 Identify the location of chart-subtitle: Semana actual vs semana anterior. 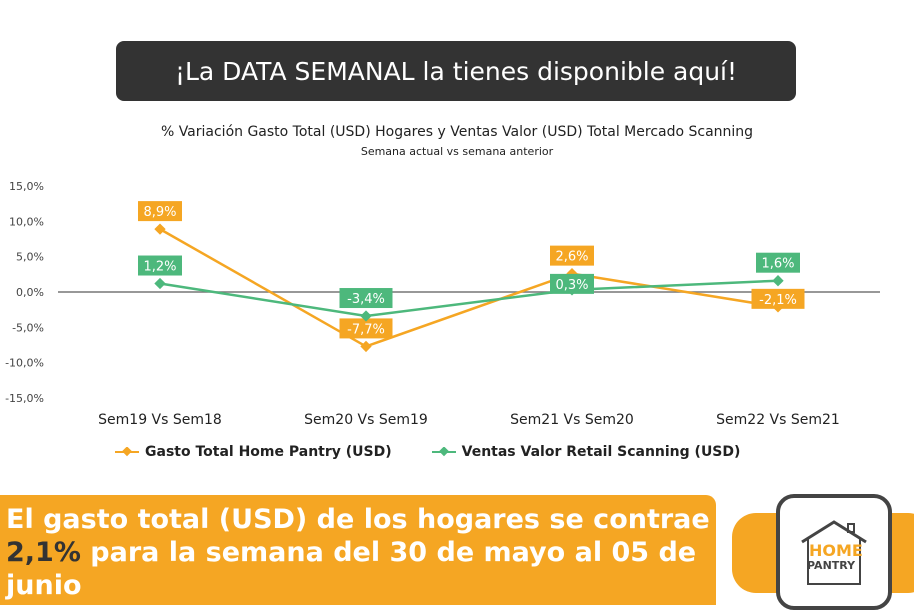
(457, 151).